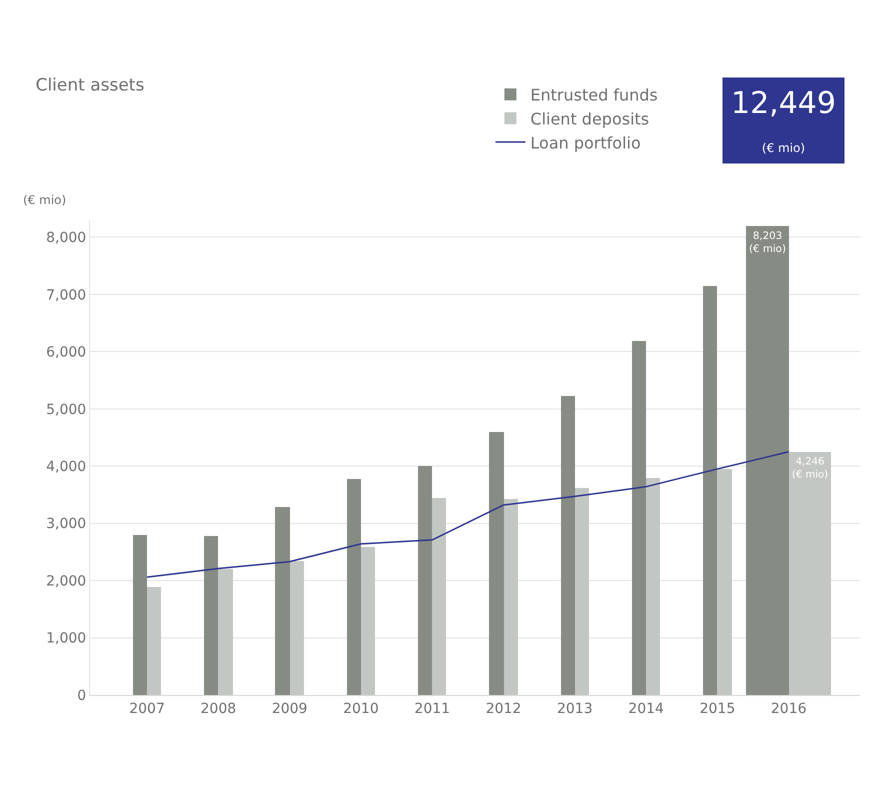  I want to click on x-tick-label: 2013, so click(574, 708).